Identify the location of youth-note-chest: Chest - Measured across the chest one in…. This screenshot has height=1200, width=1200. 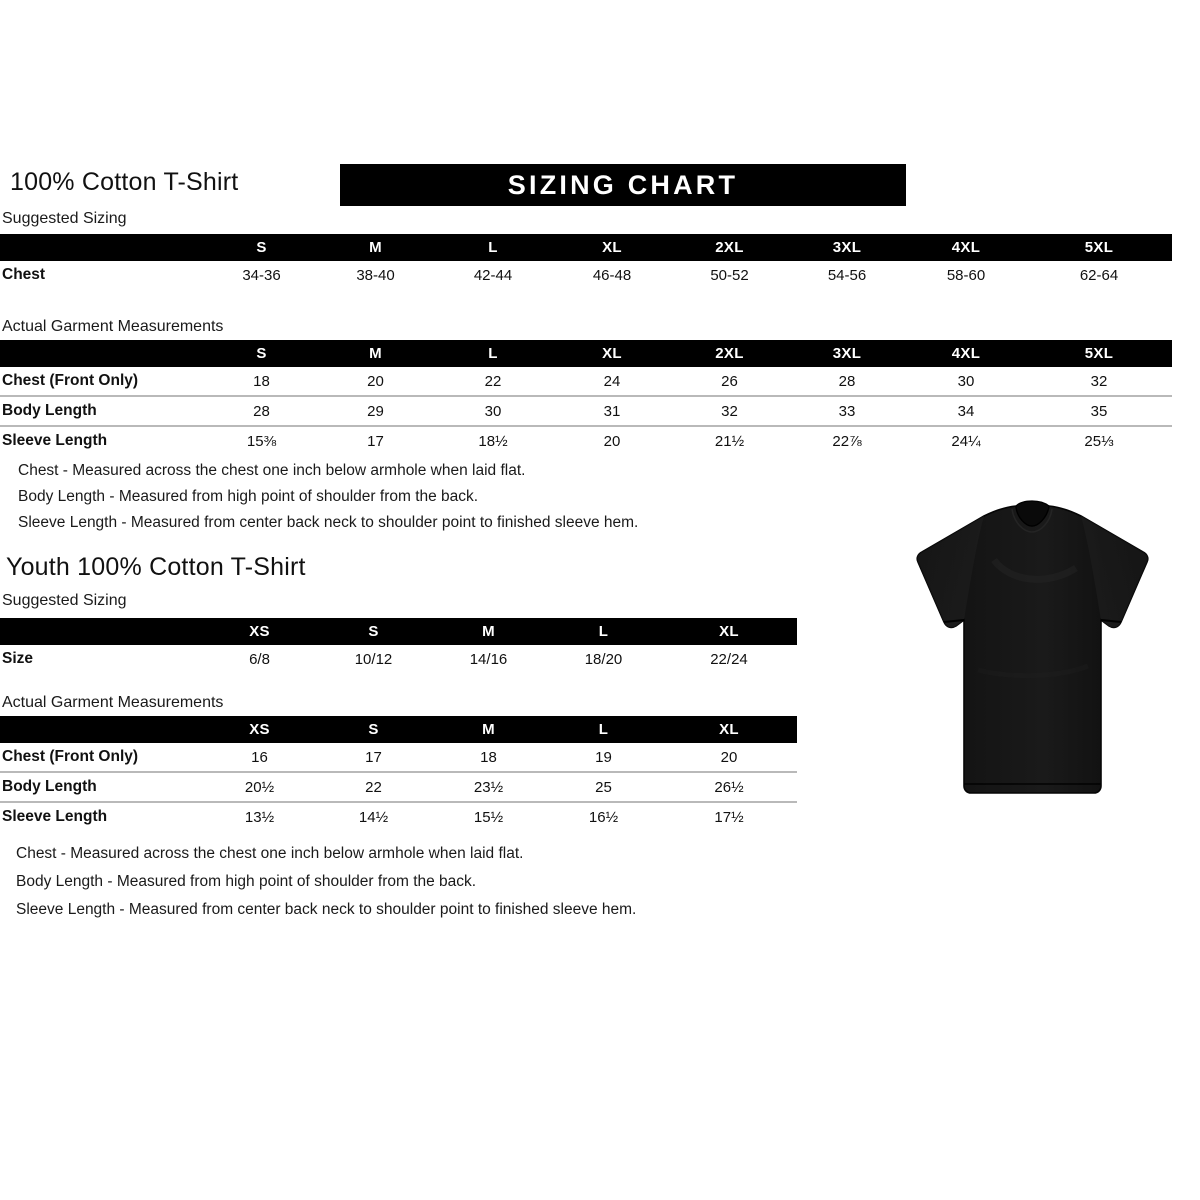
(270, 853).